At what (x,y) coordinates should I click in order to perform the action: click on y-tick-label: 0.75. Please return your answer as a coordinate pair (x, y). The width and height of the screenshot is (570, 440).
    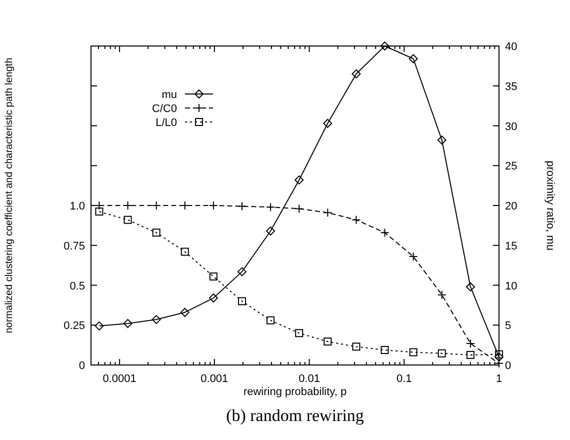
    Looking at the image, I should click on (74, 246).